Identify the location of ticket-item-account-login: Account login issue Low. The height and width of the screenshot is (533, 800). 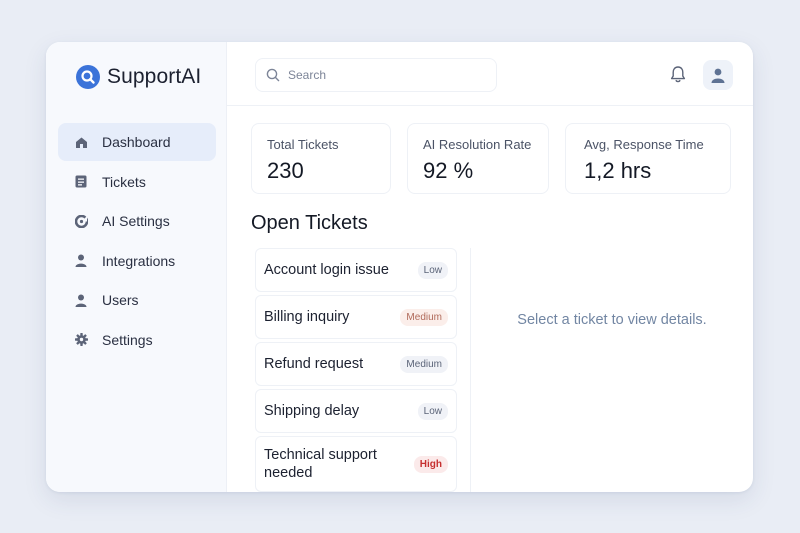
(356, 270).